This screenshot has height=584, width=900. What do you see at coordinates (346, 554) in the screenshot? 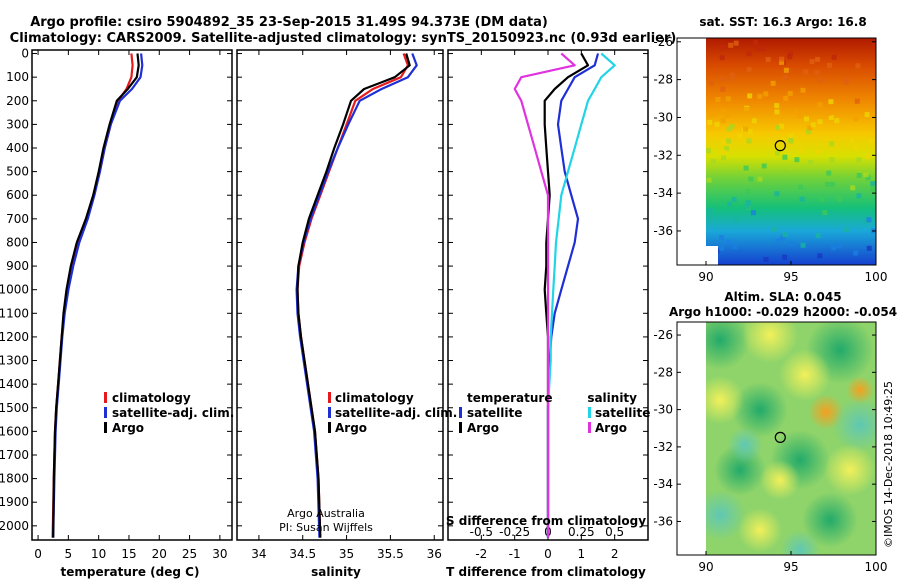
I see `x-tick-label: 35` at bounding box center [346, 554].